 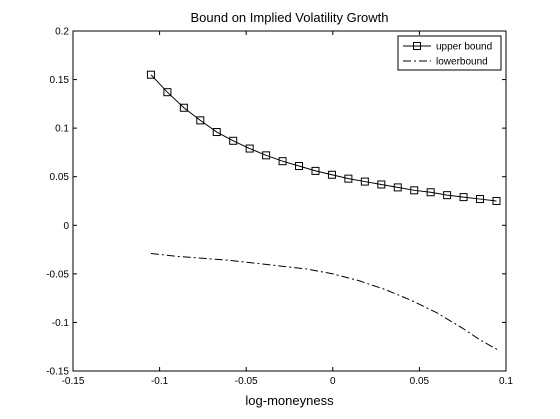 What do you see at coordinates (73, 381) in the screenshot?
I see `x-tick-label: -0.15` at bounding box center [73, 381].